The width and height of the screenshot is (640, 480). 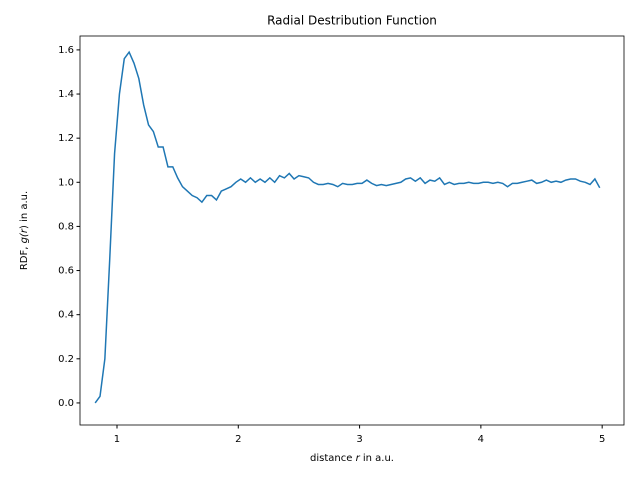 I want to click on x-axis-label-part: in a.u., so click(x=377, y=458).